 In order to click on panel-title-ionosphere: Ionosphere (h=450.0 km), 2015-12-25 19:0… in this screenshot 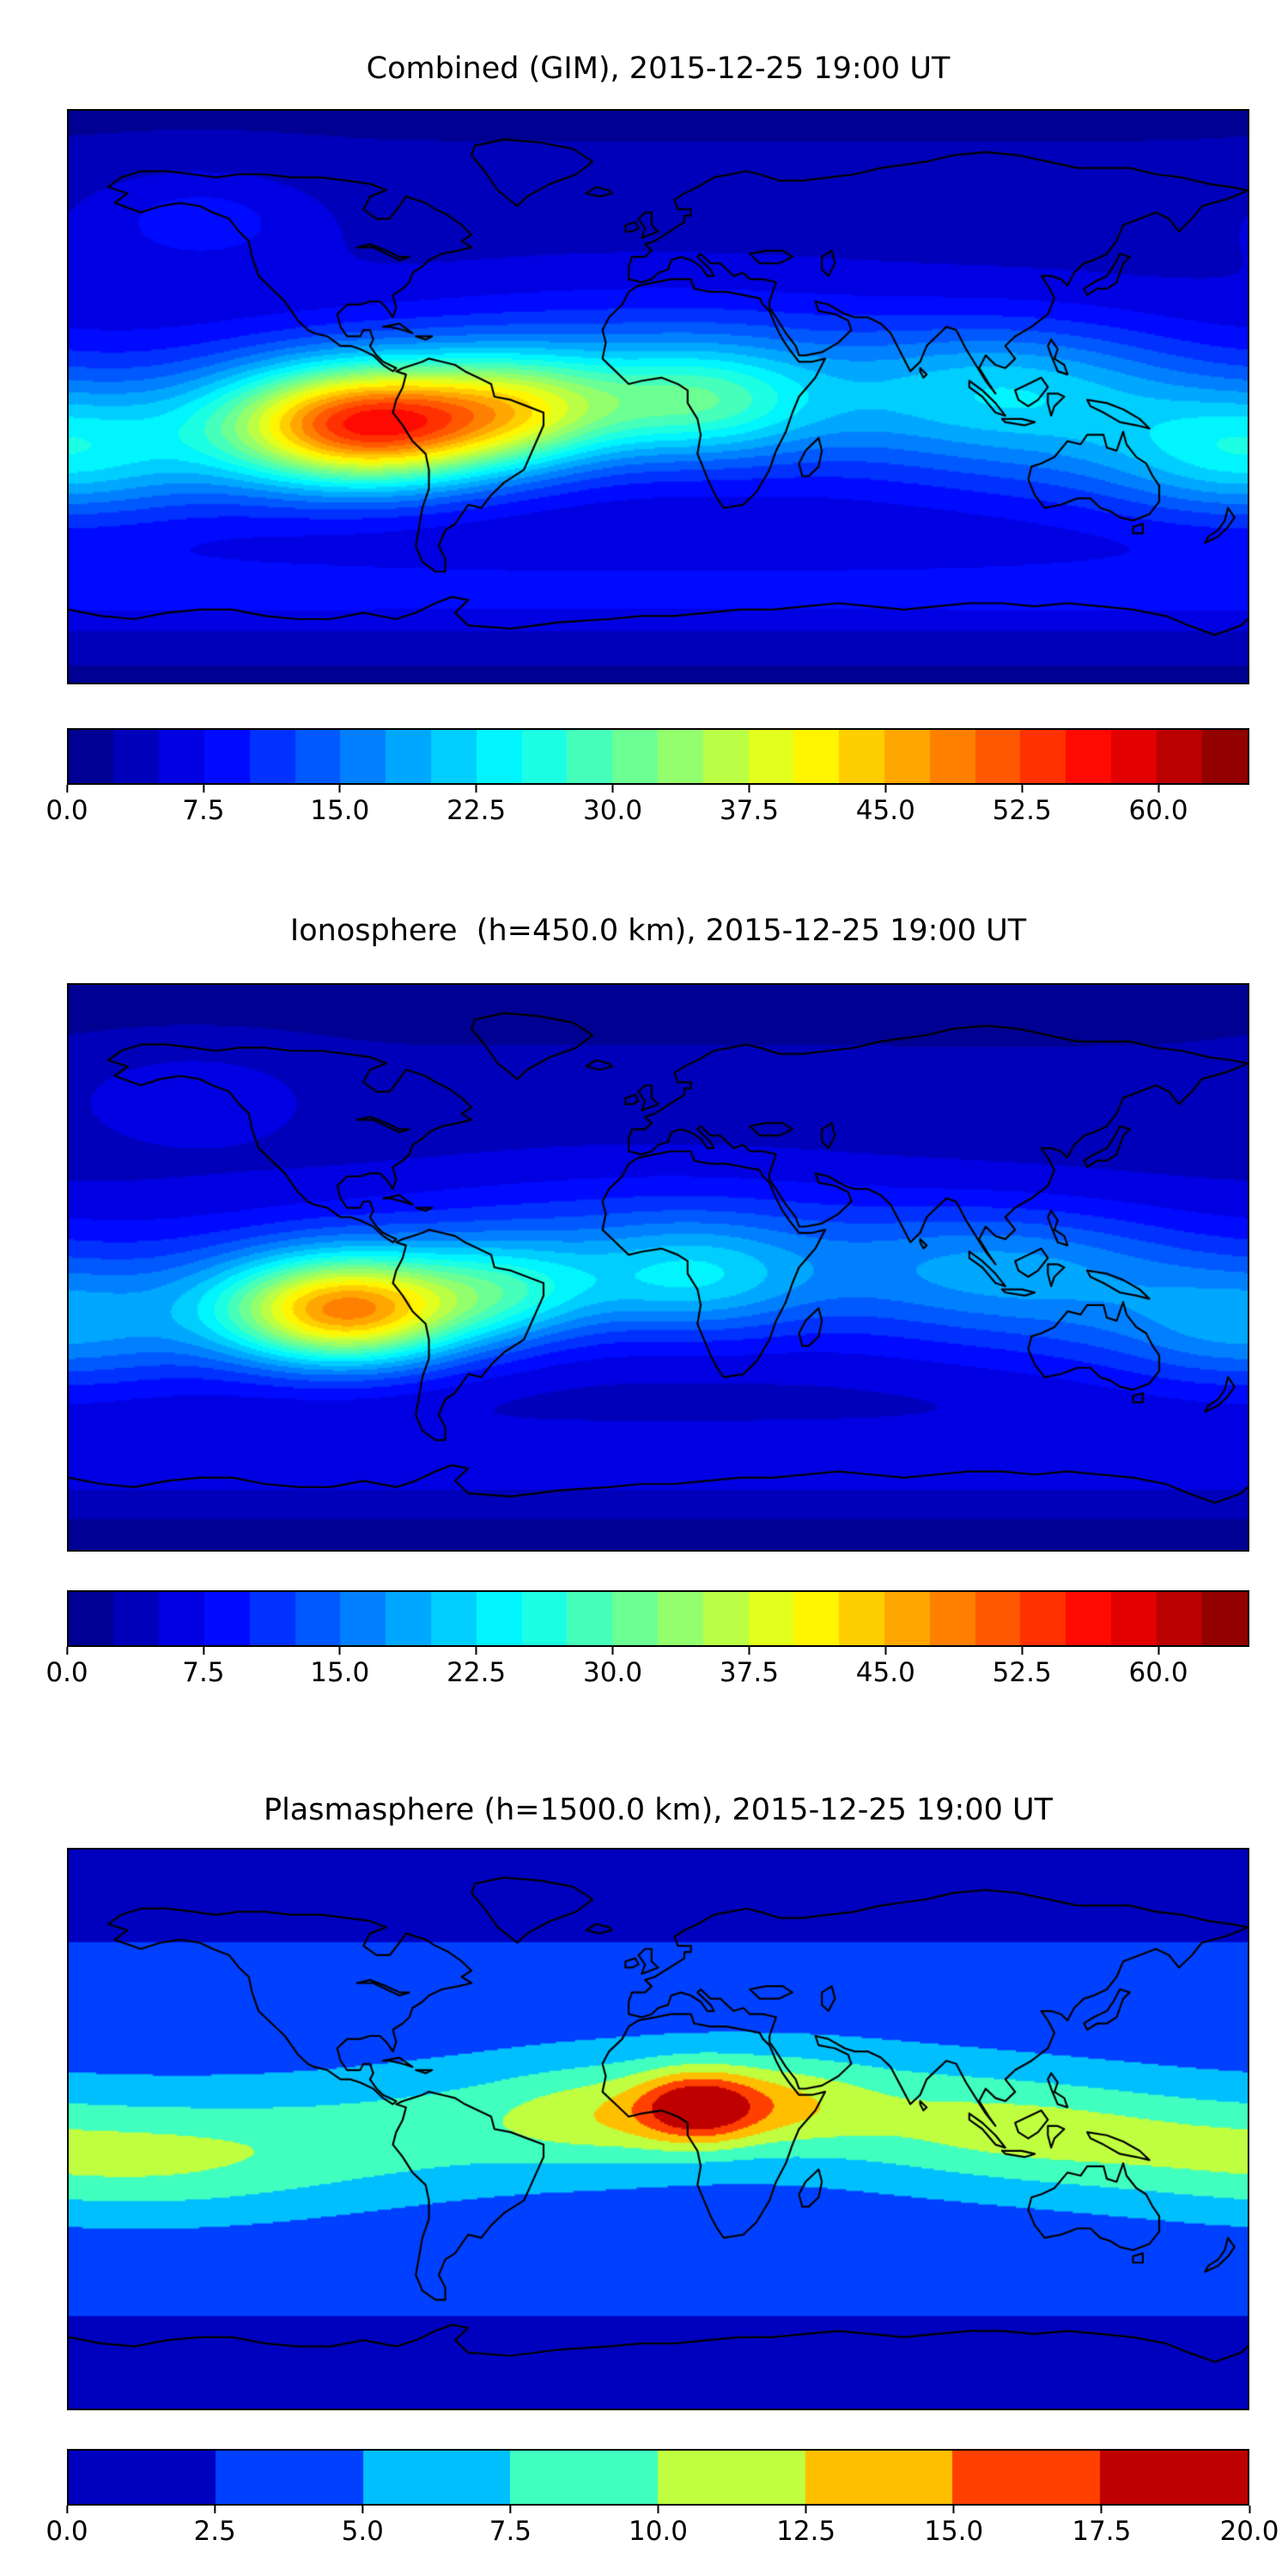, I will do `click(658, 931)`.